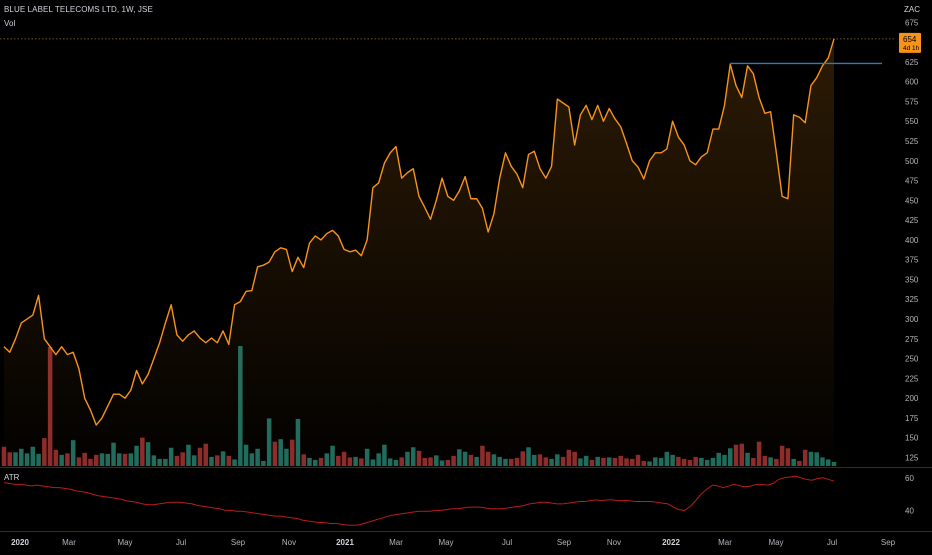  What do you see at coordinates (911, 48) in the screenshot?
I see `last-price-countdown: 4d 1h` at bounding box center [911, 48].